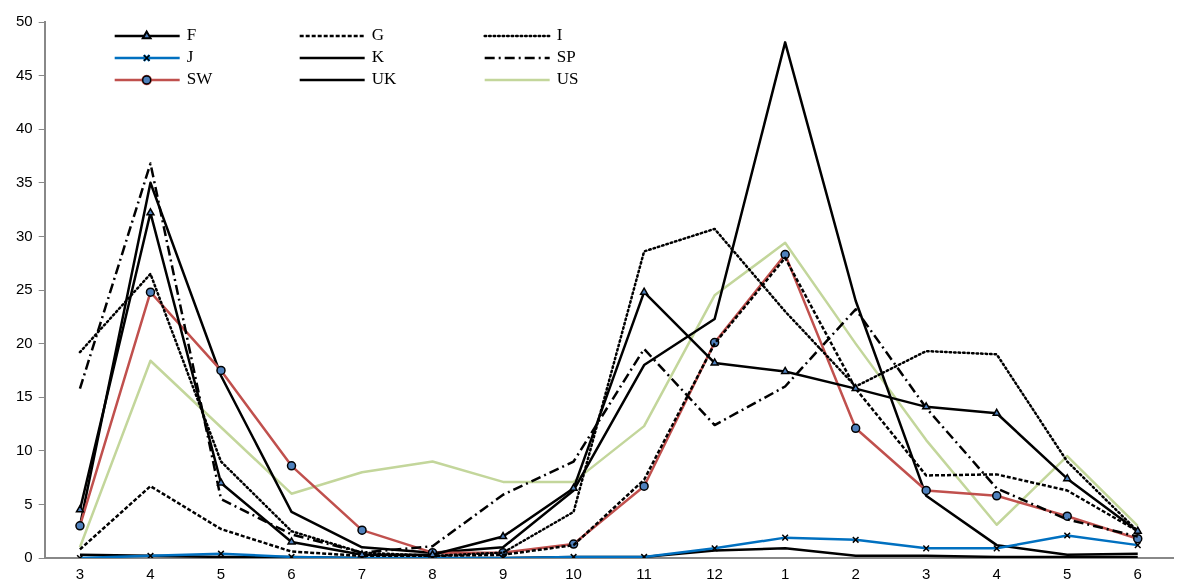  What do you see at coordinates (200, 79) in the screenshot?
I see `legend-label: SW` at bounding box center [200, 79].